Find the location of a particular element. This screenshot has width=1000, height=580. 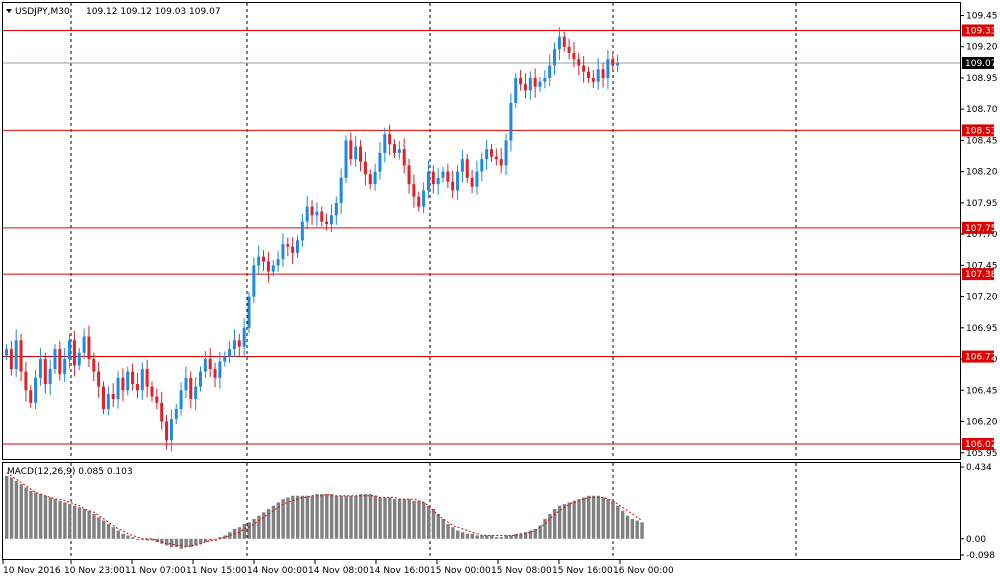

price-tick-label-14: 105.95 is located at coordinates (982, 454).